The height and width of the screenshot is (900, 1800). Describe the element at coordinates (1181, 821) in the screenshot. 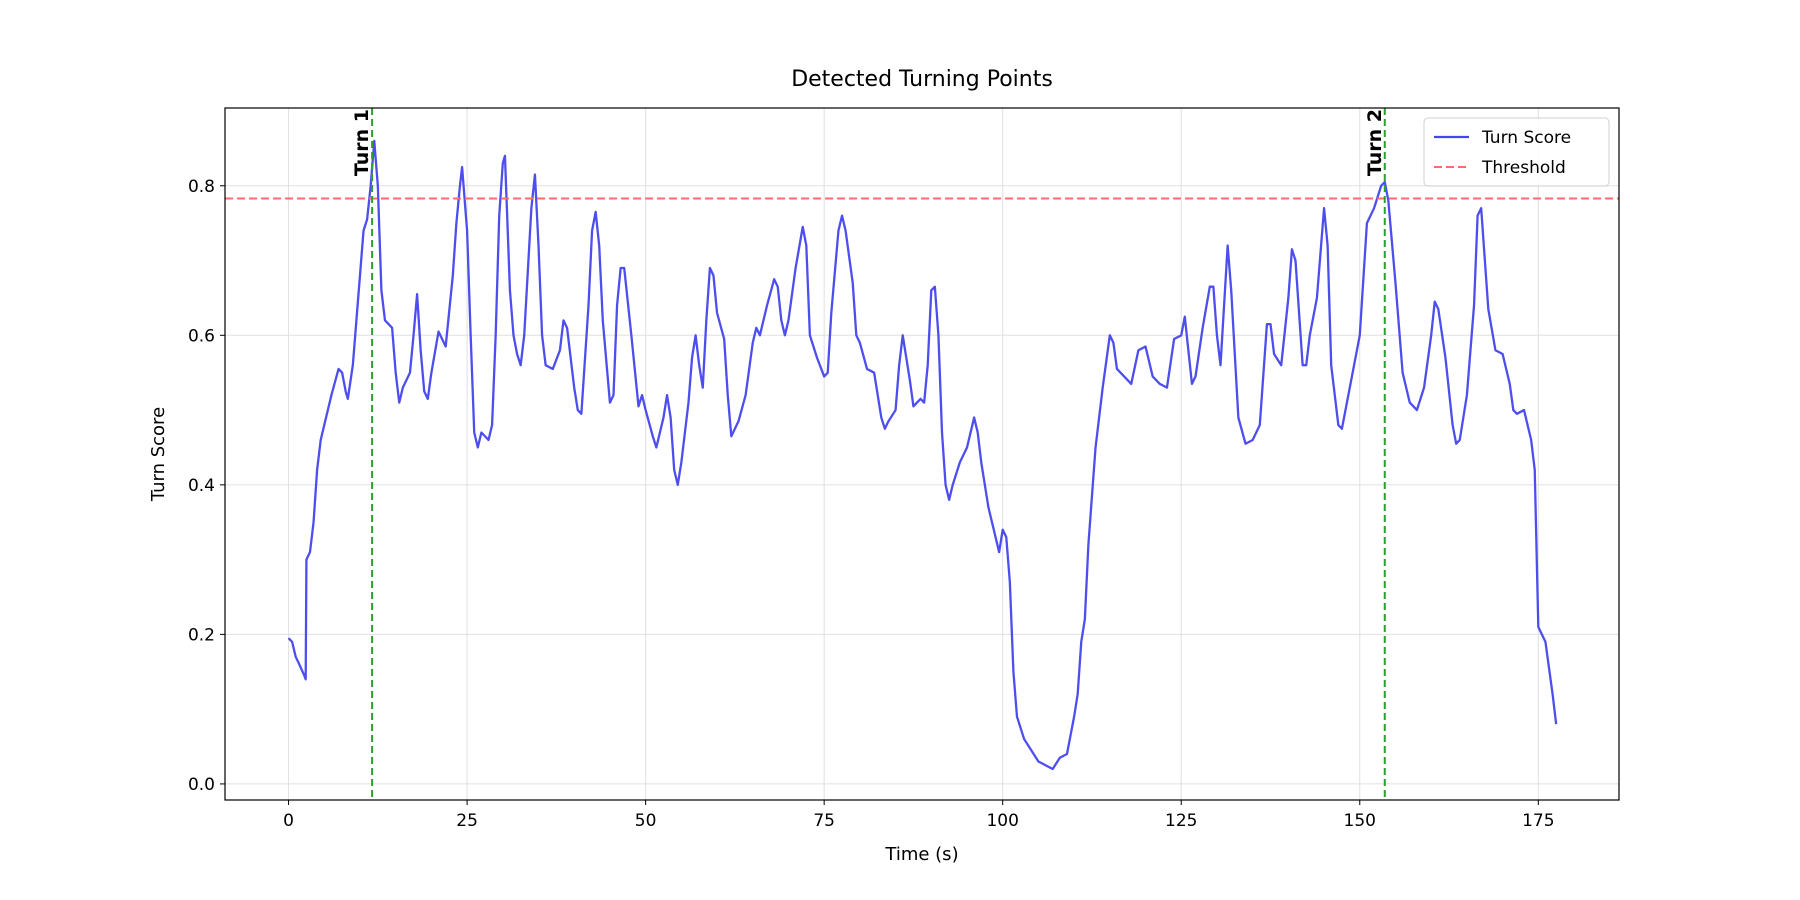

I see `x-tick-label: 125` at that location.